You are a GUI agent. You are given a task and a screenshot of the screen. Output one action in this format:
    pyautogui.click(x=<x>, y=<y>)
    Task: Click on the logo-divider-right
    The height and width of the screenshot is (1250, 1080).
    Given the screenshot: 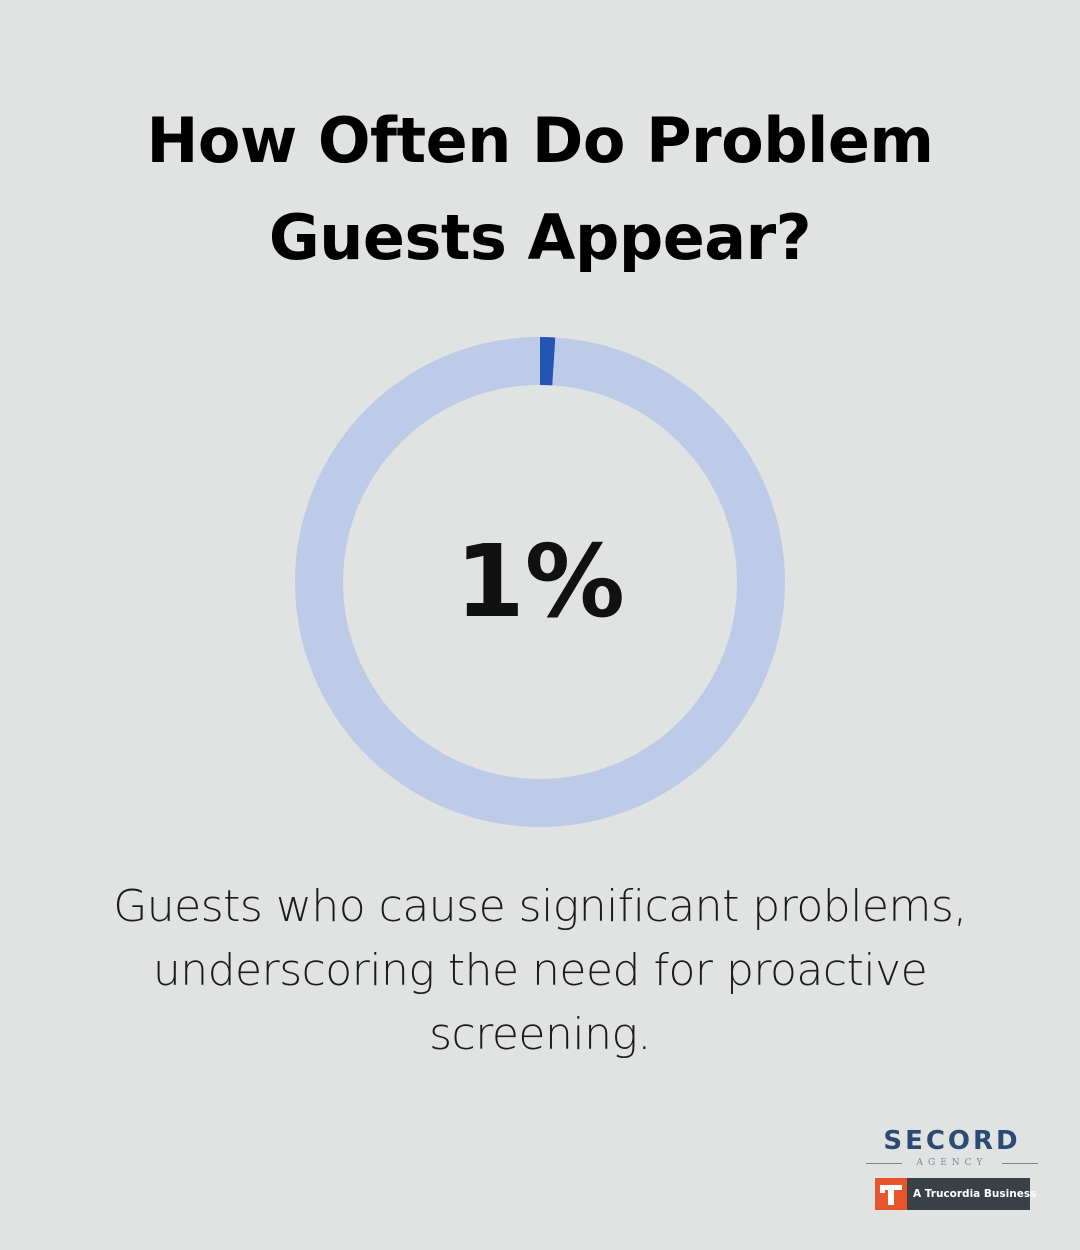 What is the action you would take?
    pyautogui.click(x=1020, y=1163)
    